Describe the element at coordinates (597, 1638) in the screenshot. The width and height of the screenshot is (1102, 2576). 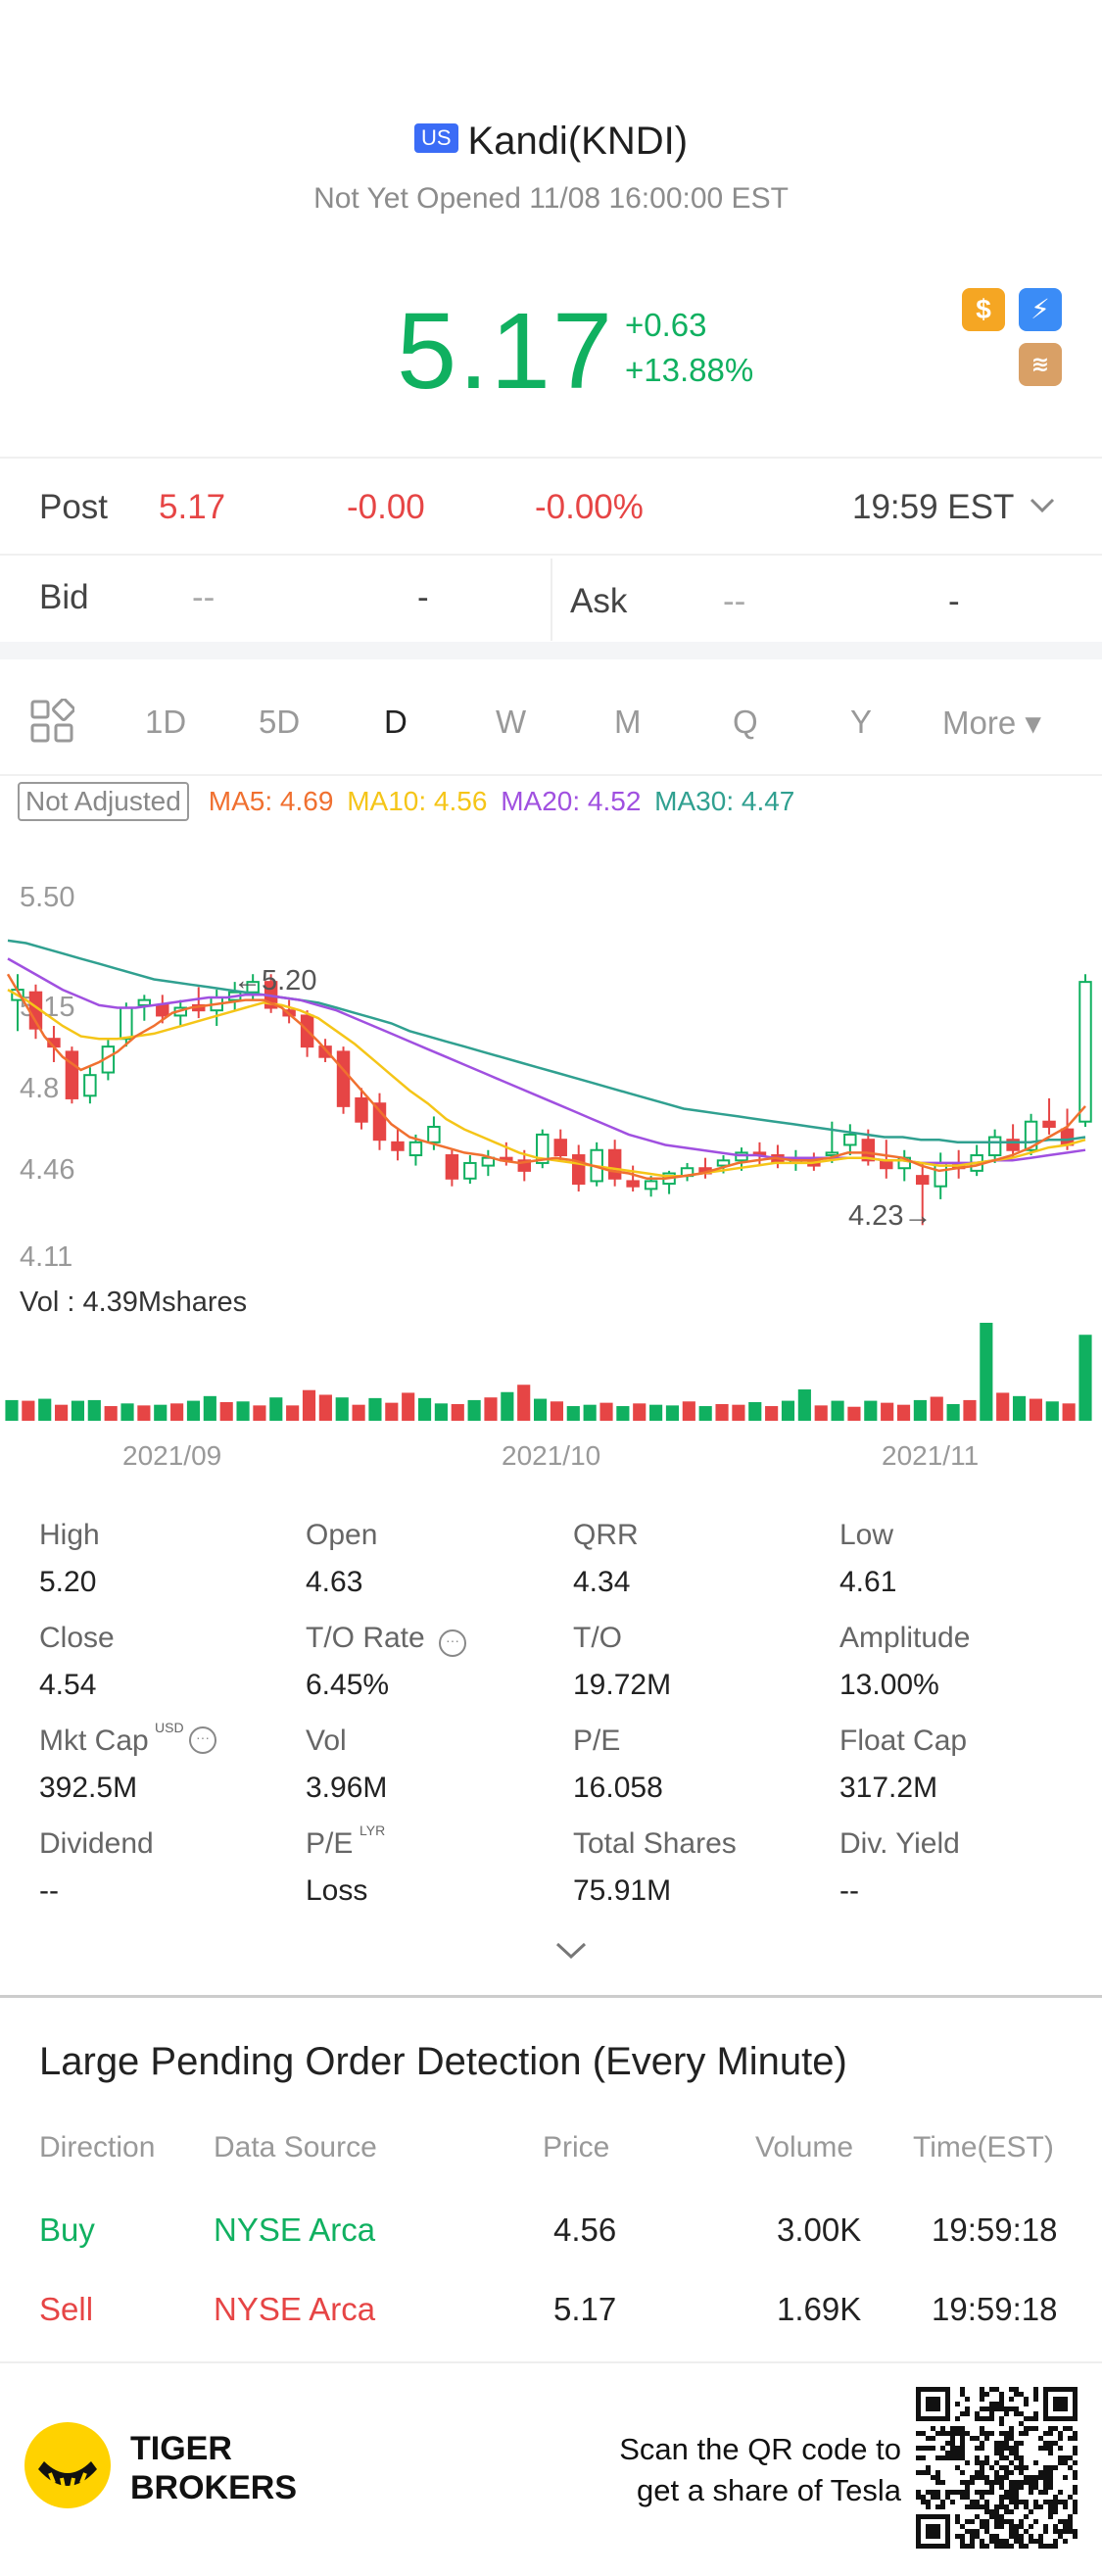
I see `stat-label: T/O` at that location.